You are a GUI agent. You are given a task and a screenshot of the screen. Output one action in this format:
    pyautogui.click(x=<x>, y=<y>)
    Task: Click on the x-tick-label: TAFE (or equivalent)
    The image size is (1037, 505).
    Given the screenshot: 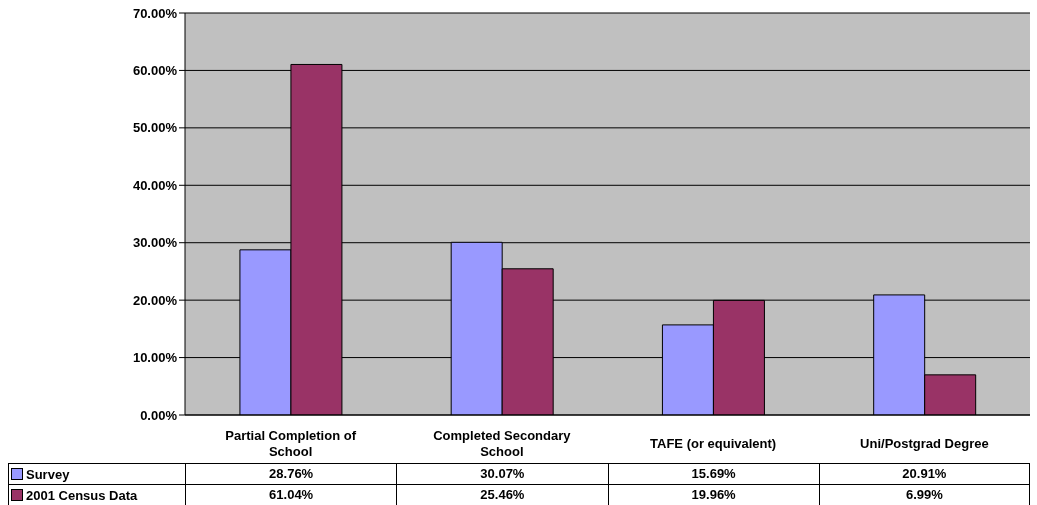 What is the action you would take?
    pyautogui.click(x=713, y=443)
    